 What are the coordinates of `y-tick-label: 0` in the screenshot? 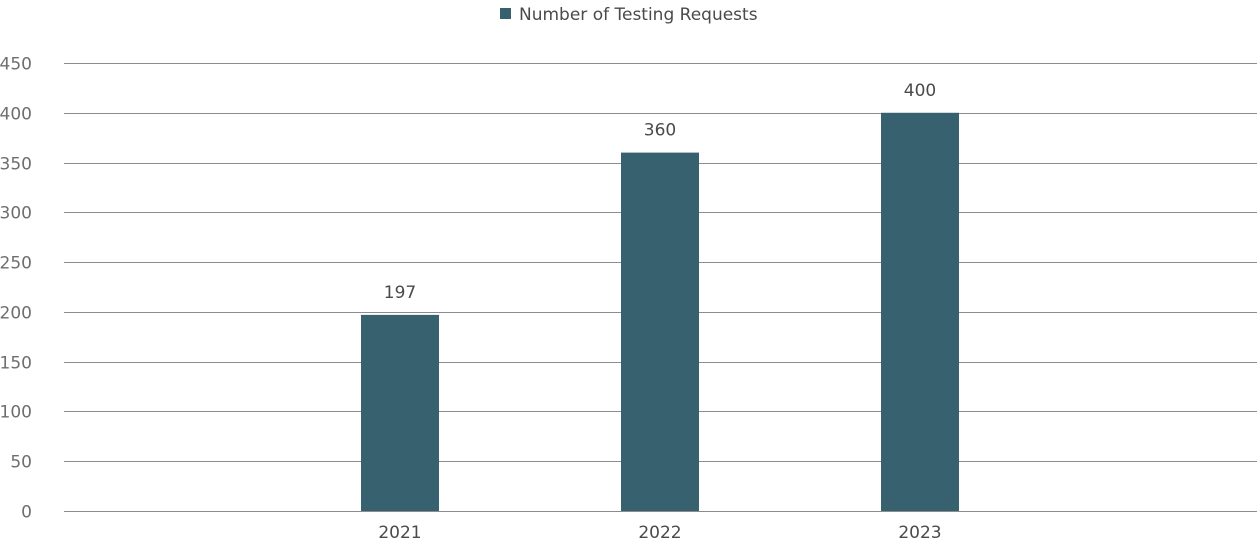 It's located at (26, 513).